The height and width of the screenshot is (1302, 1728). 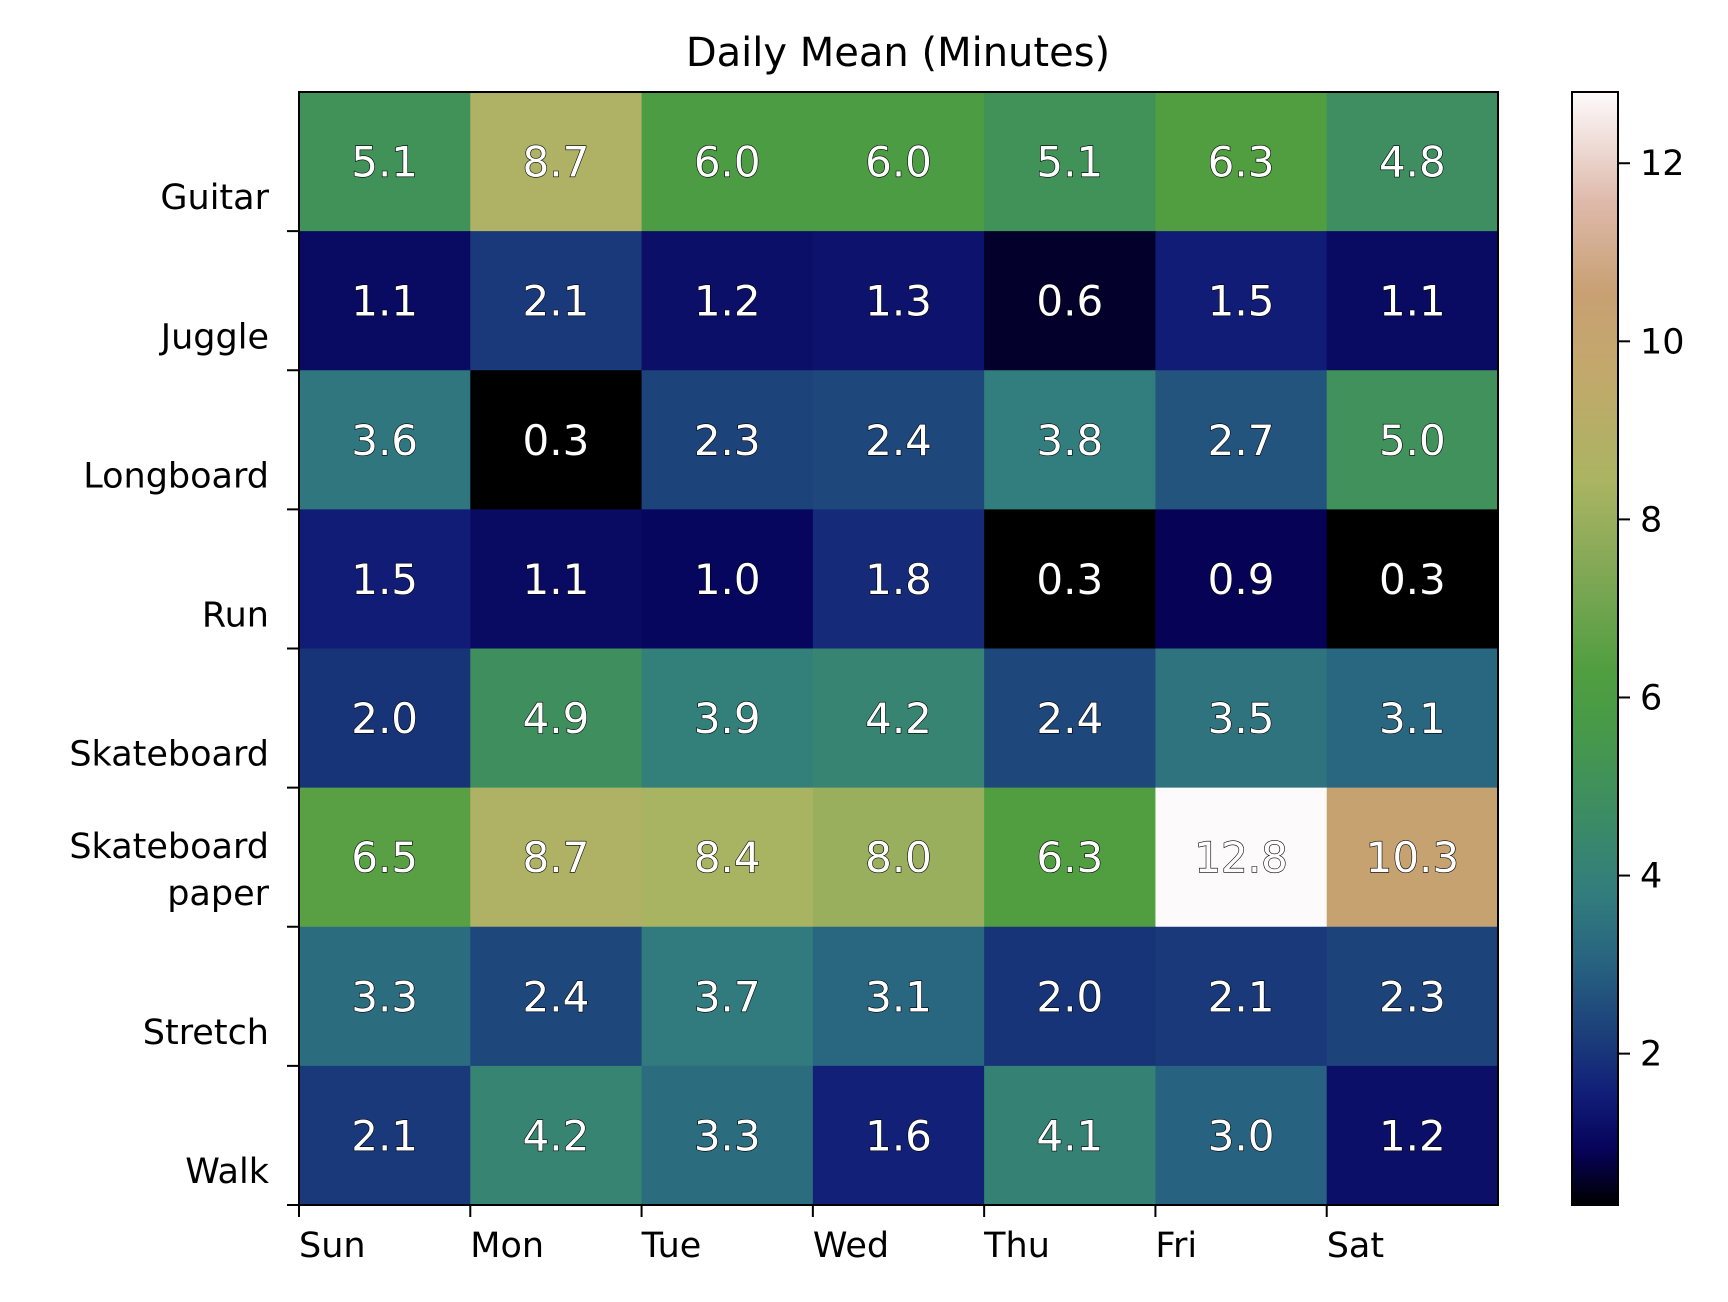 I want to click on y-tick-label: Guitar, so click(x=214, y=198).